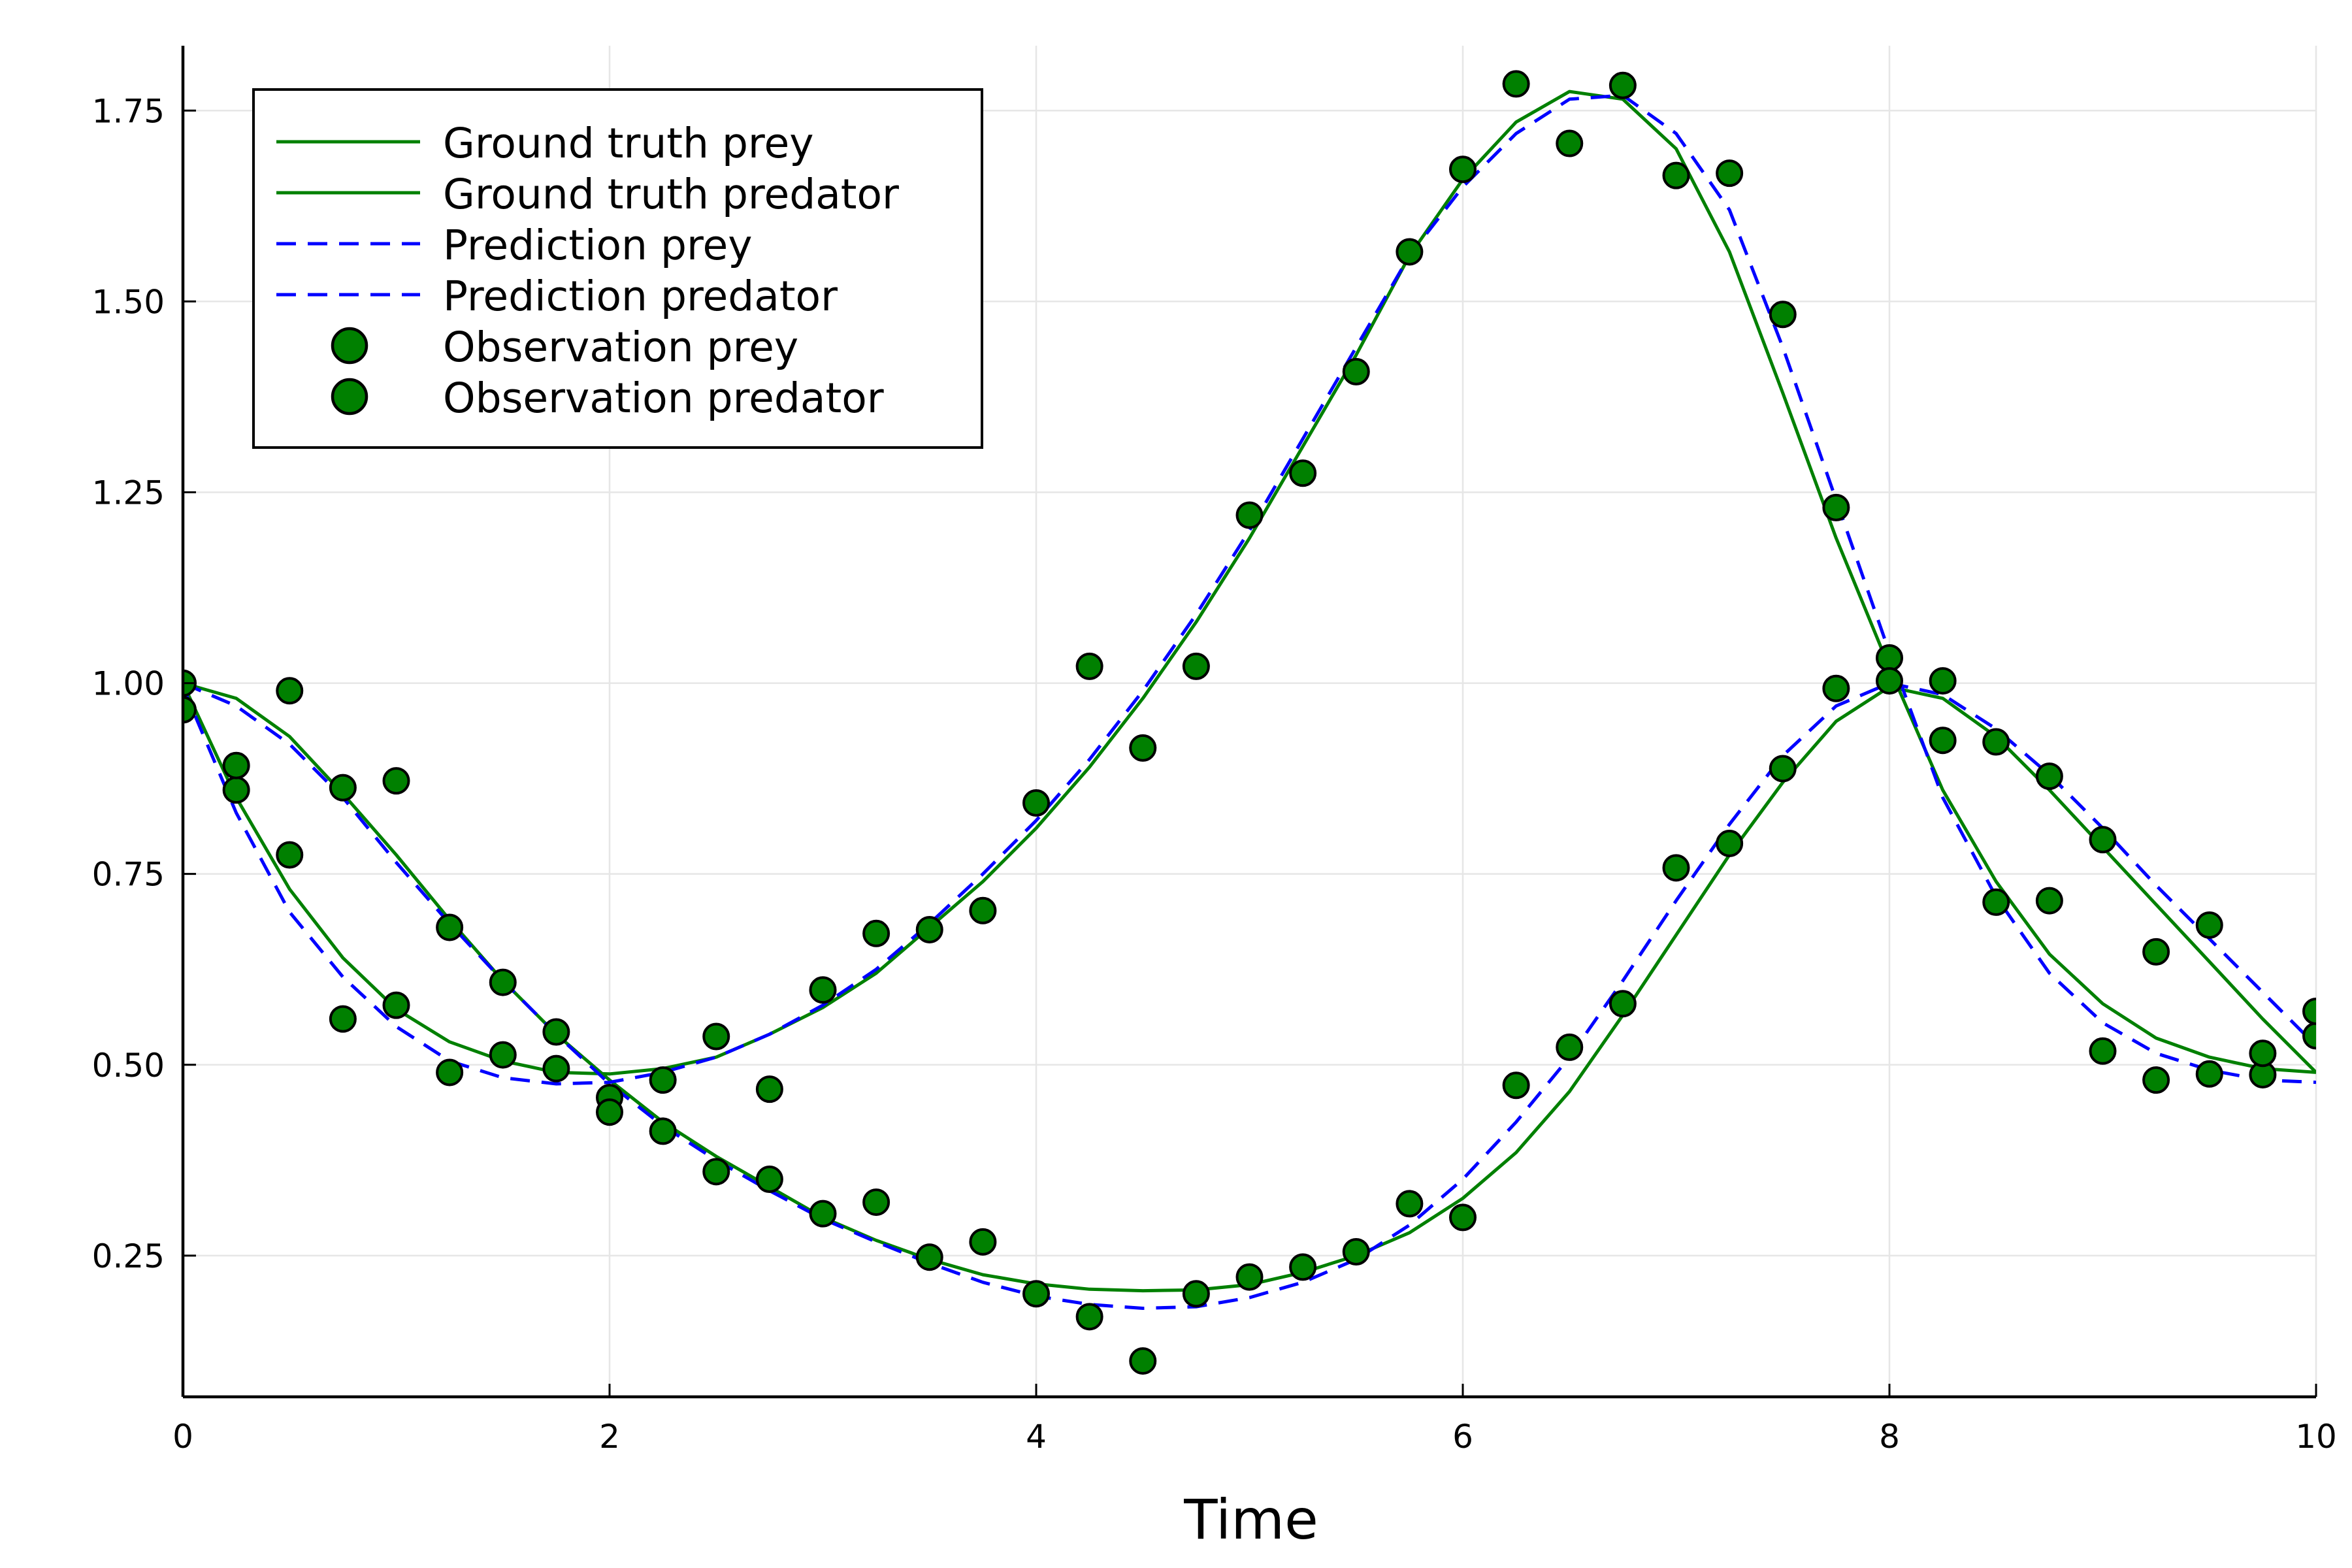  What do you see at coordinates (128, 111) in the screenshot?
I see `y-tick-label: 1.75` at bounding box center [128, 111].